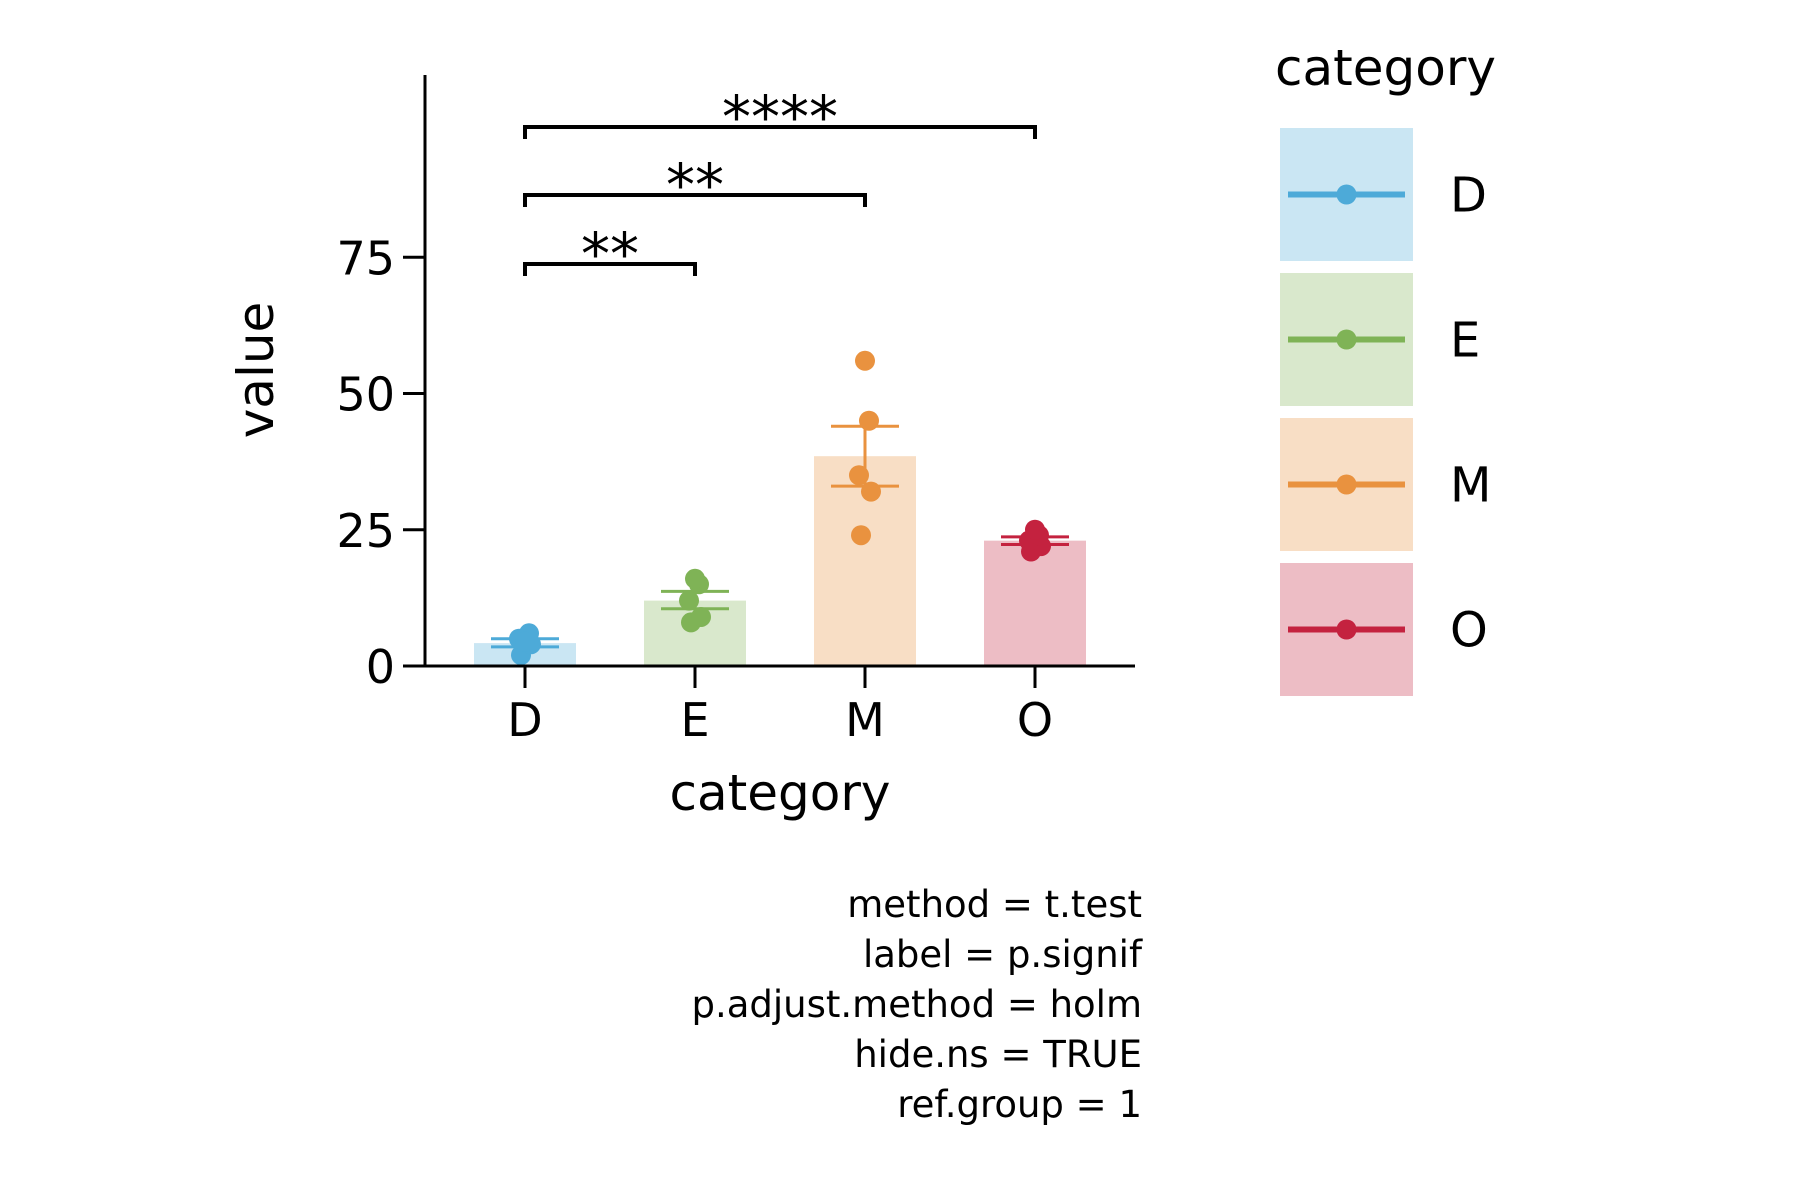 This screenshot has height=1200, width=1800. Describe the element at coordinates (994, 904) in the screenshot. I see `caption-line: method = t.test` at that location.